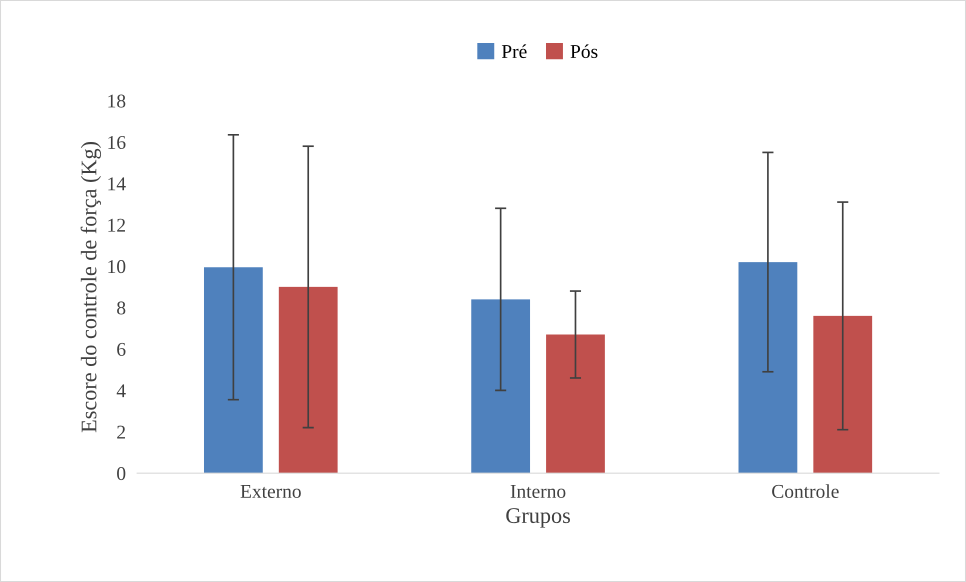 The width and height of the screenshot is (966, 582). What do you see at coordinates (121, 308) in the screenshot?
I see `y-tick-label: 8` at bounding box center [121, 308].